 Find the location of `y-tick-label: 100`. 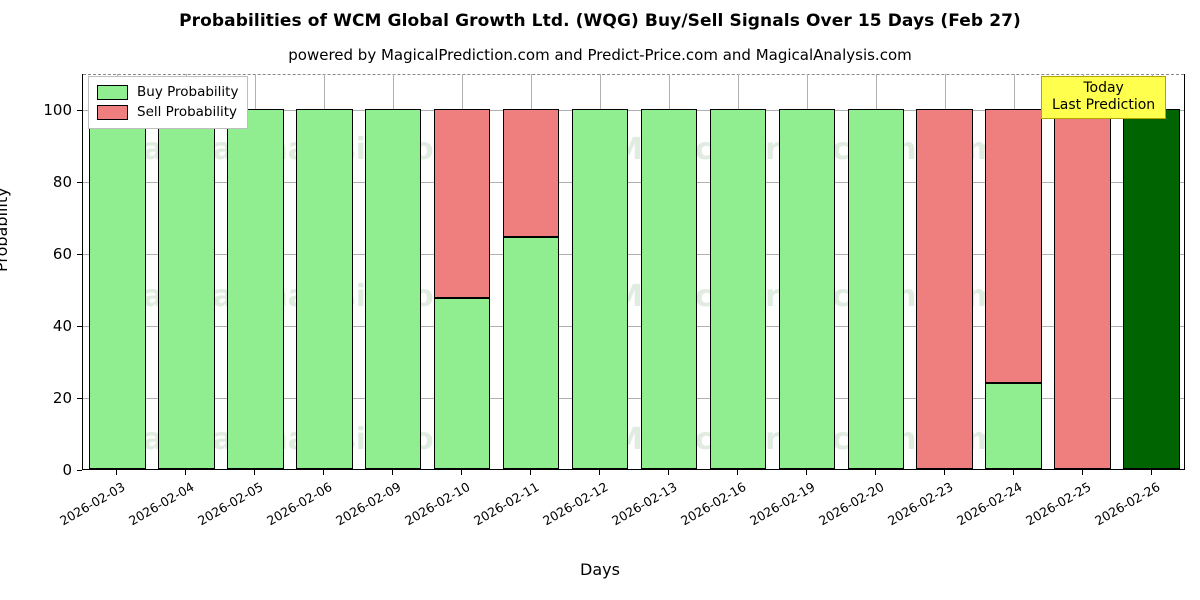

y-tick-label: 100 is located at coordinates (57, 110).